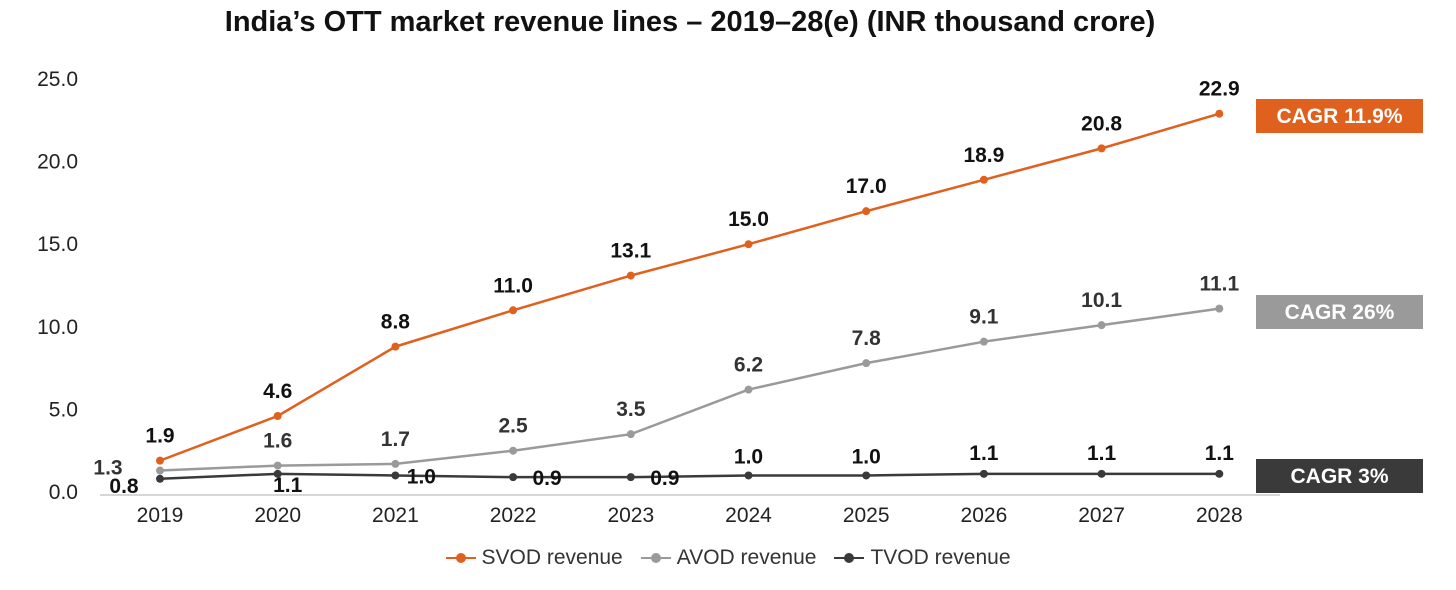 The width and height of the screenshot is (1456, 590). Describe the element at coordinates (630, 515) in the screenshot. I see `x-tick-label: 2023` at that location.